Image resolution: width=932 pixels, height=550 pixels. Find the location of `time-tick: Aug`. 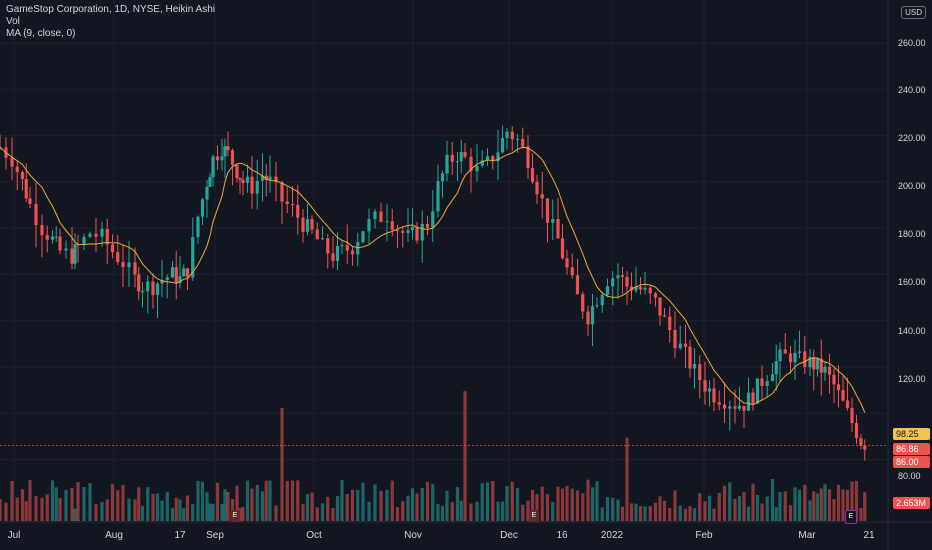

time-tick: Aug is located at coordinates (114, 535).